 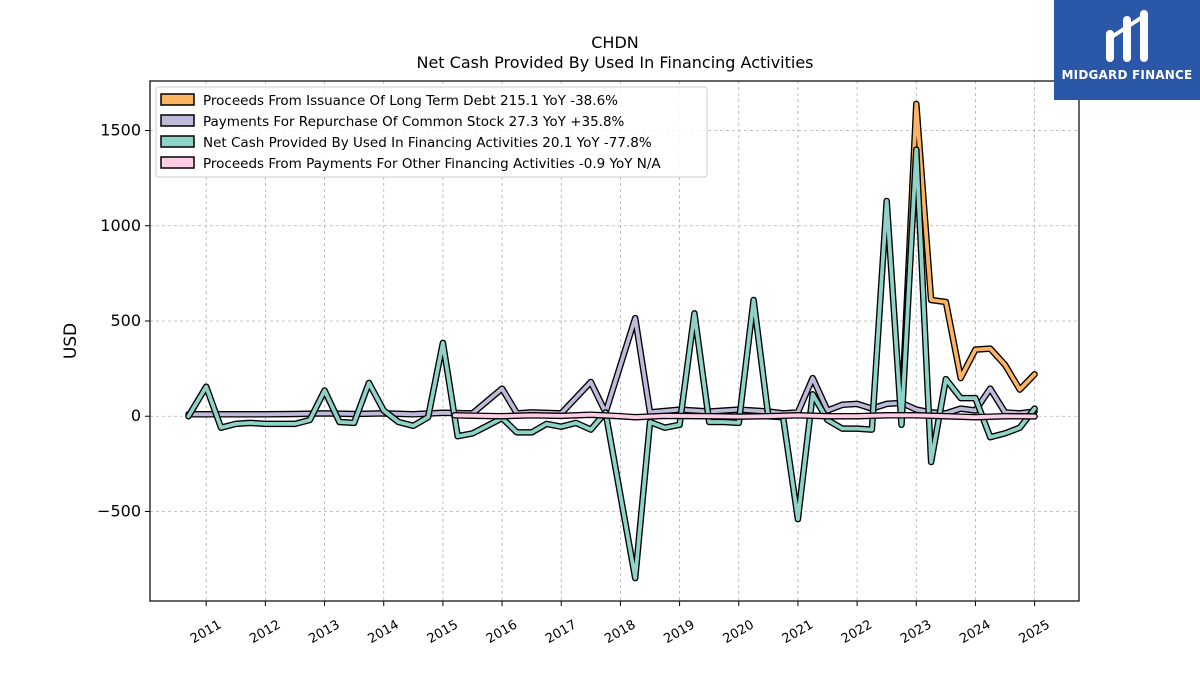 I want to click on brand-logo: MIDGARD FINANCE, so click(x=1127, y=50).